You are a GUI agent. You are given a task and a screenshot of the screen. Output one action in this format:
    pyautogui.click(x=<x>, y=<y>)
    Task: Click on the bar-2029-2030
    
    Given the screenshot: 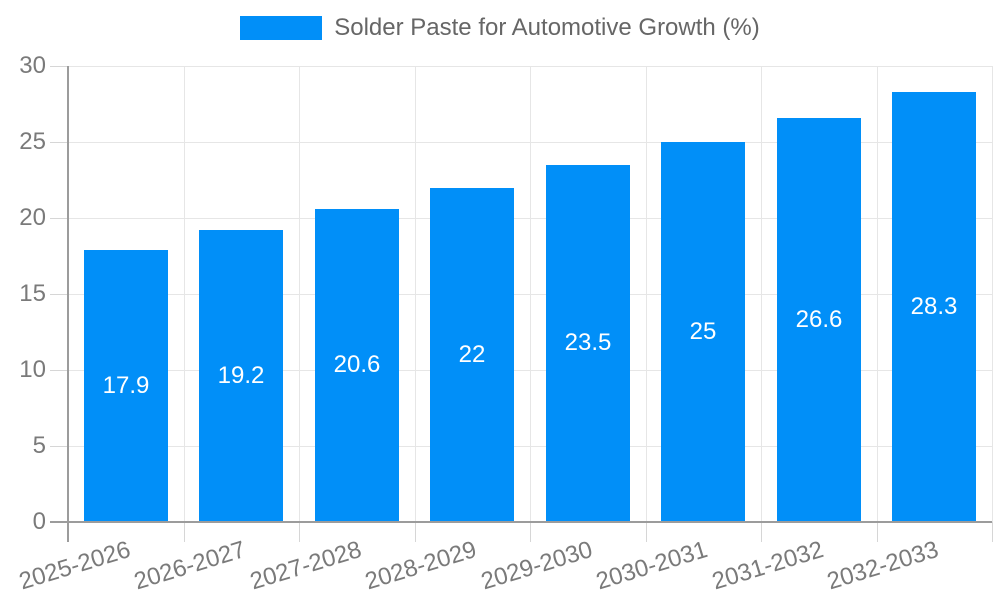 What is the action you would take?
    pyautogui.click(x=588, y=343)
    